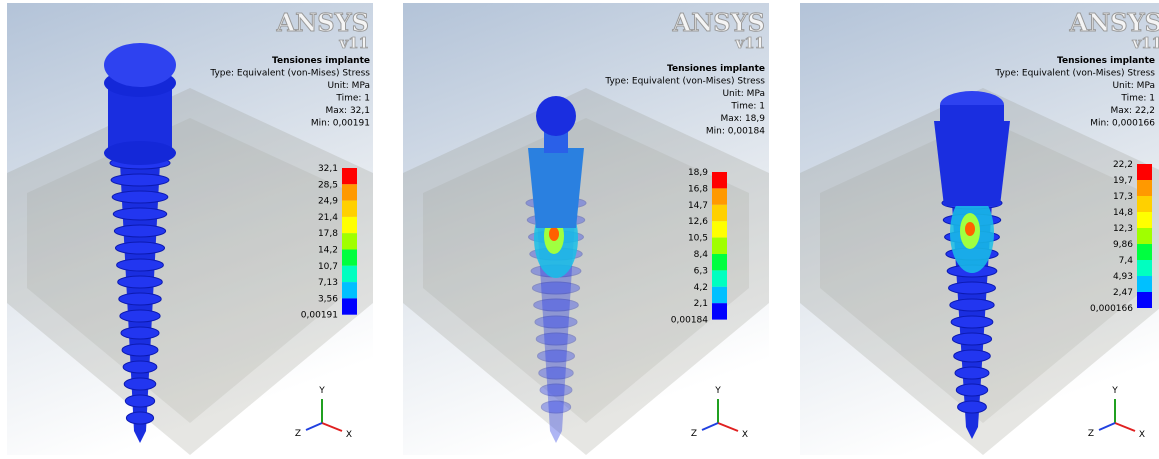  I want to click on legend-label: 17,3, so click(1123, 197).